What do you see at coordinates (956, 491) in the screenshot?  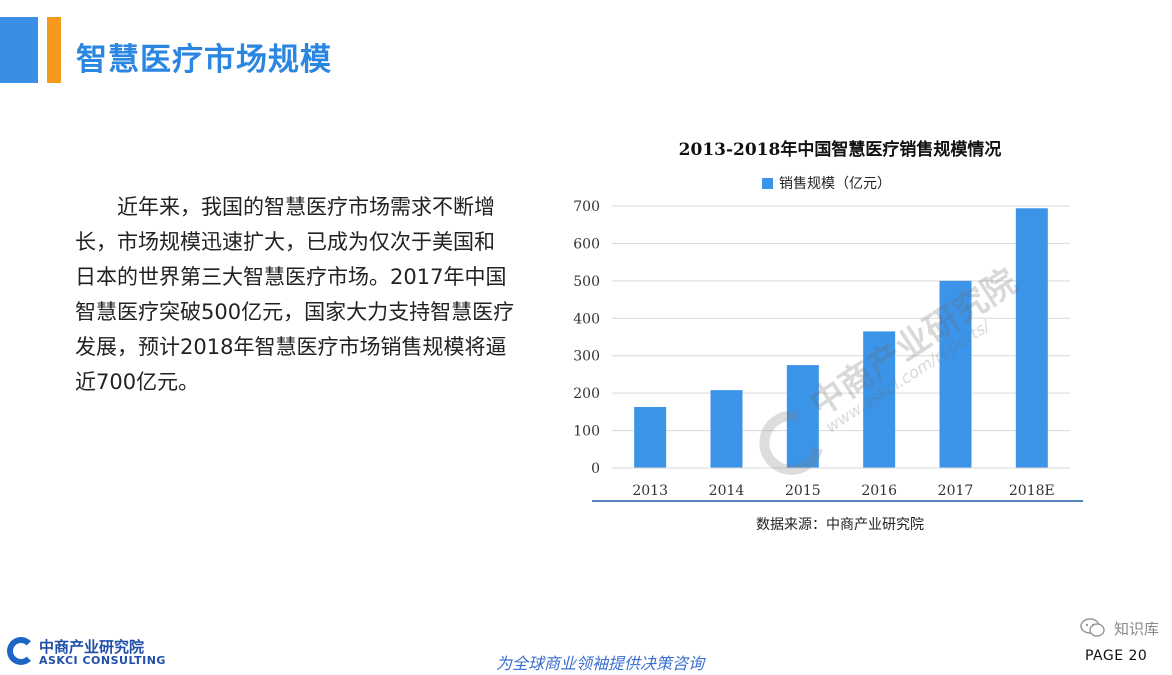 I see `x-tick-label: 2017` at bounding box center [956, 491].